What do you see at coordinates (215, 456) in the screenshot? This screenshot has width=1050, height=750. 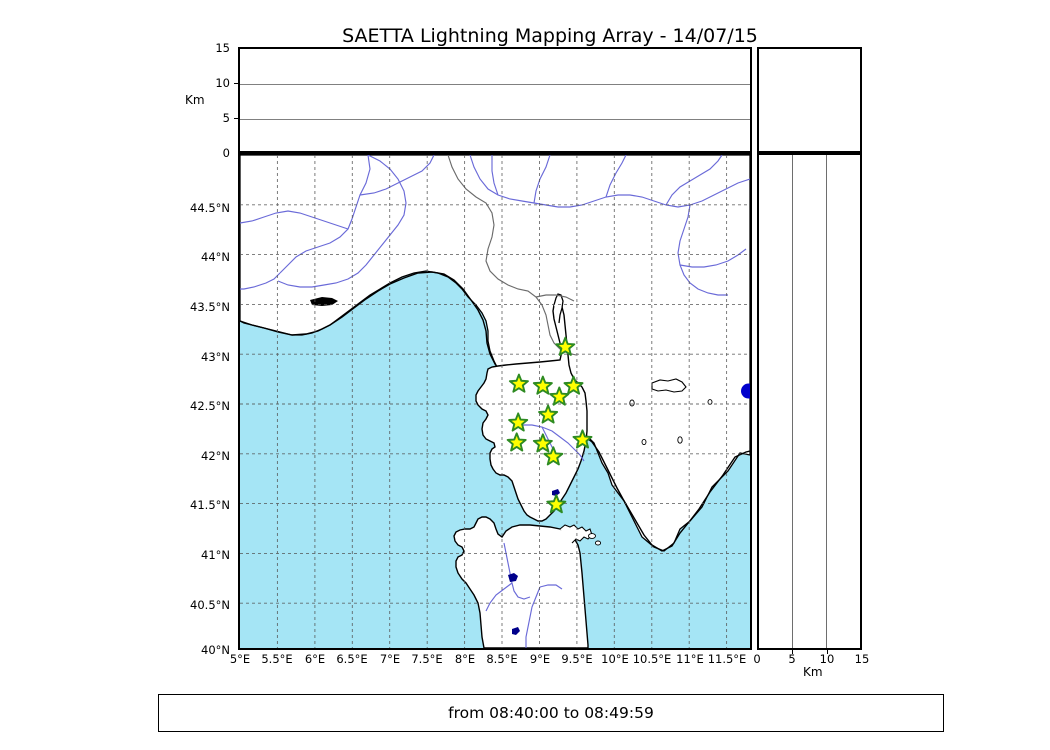 I see `tick-map-y-42: 42°N` at bounding box center [215, 456].